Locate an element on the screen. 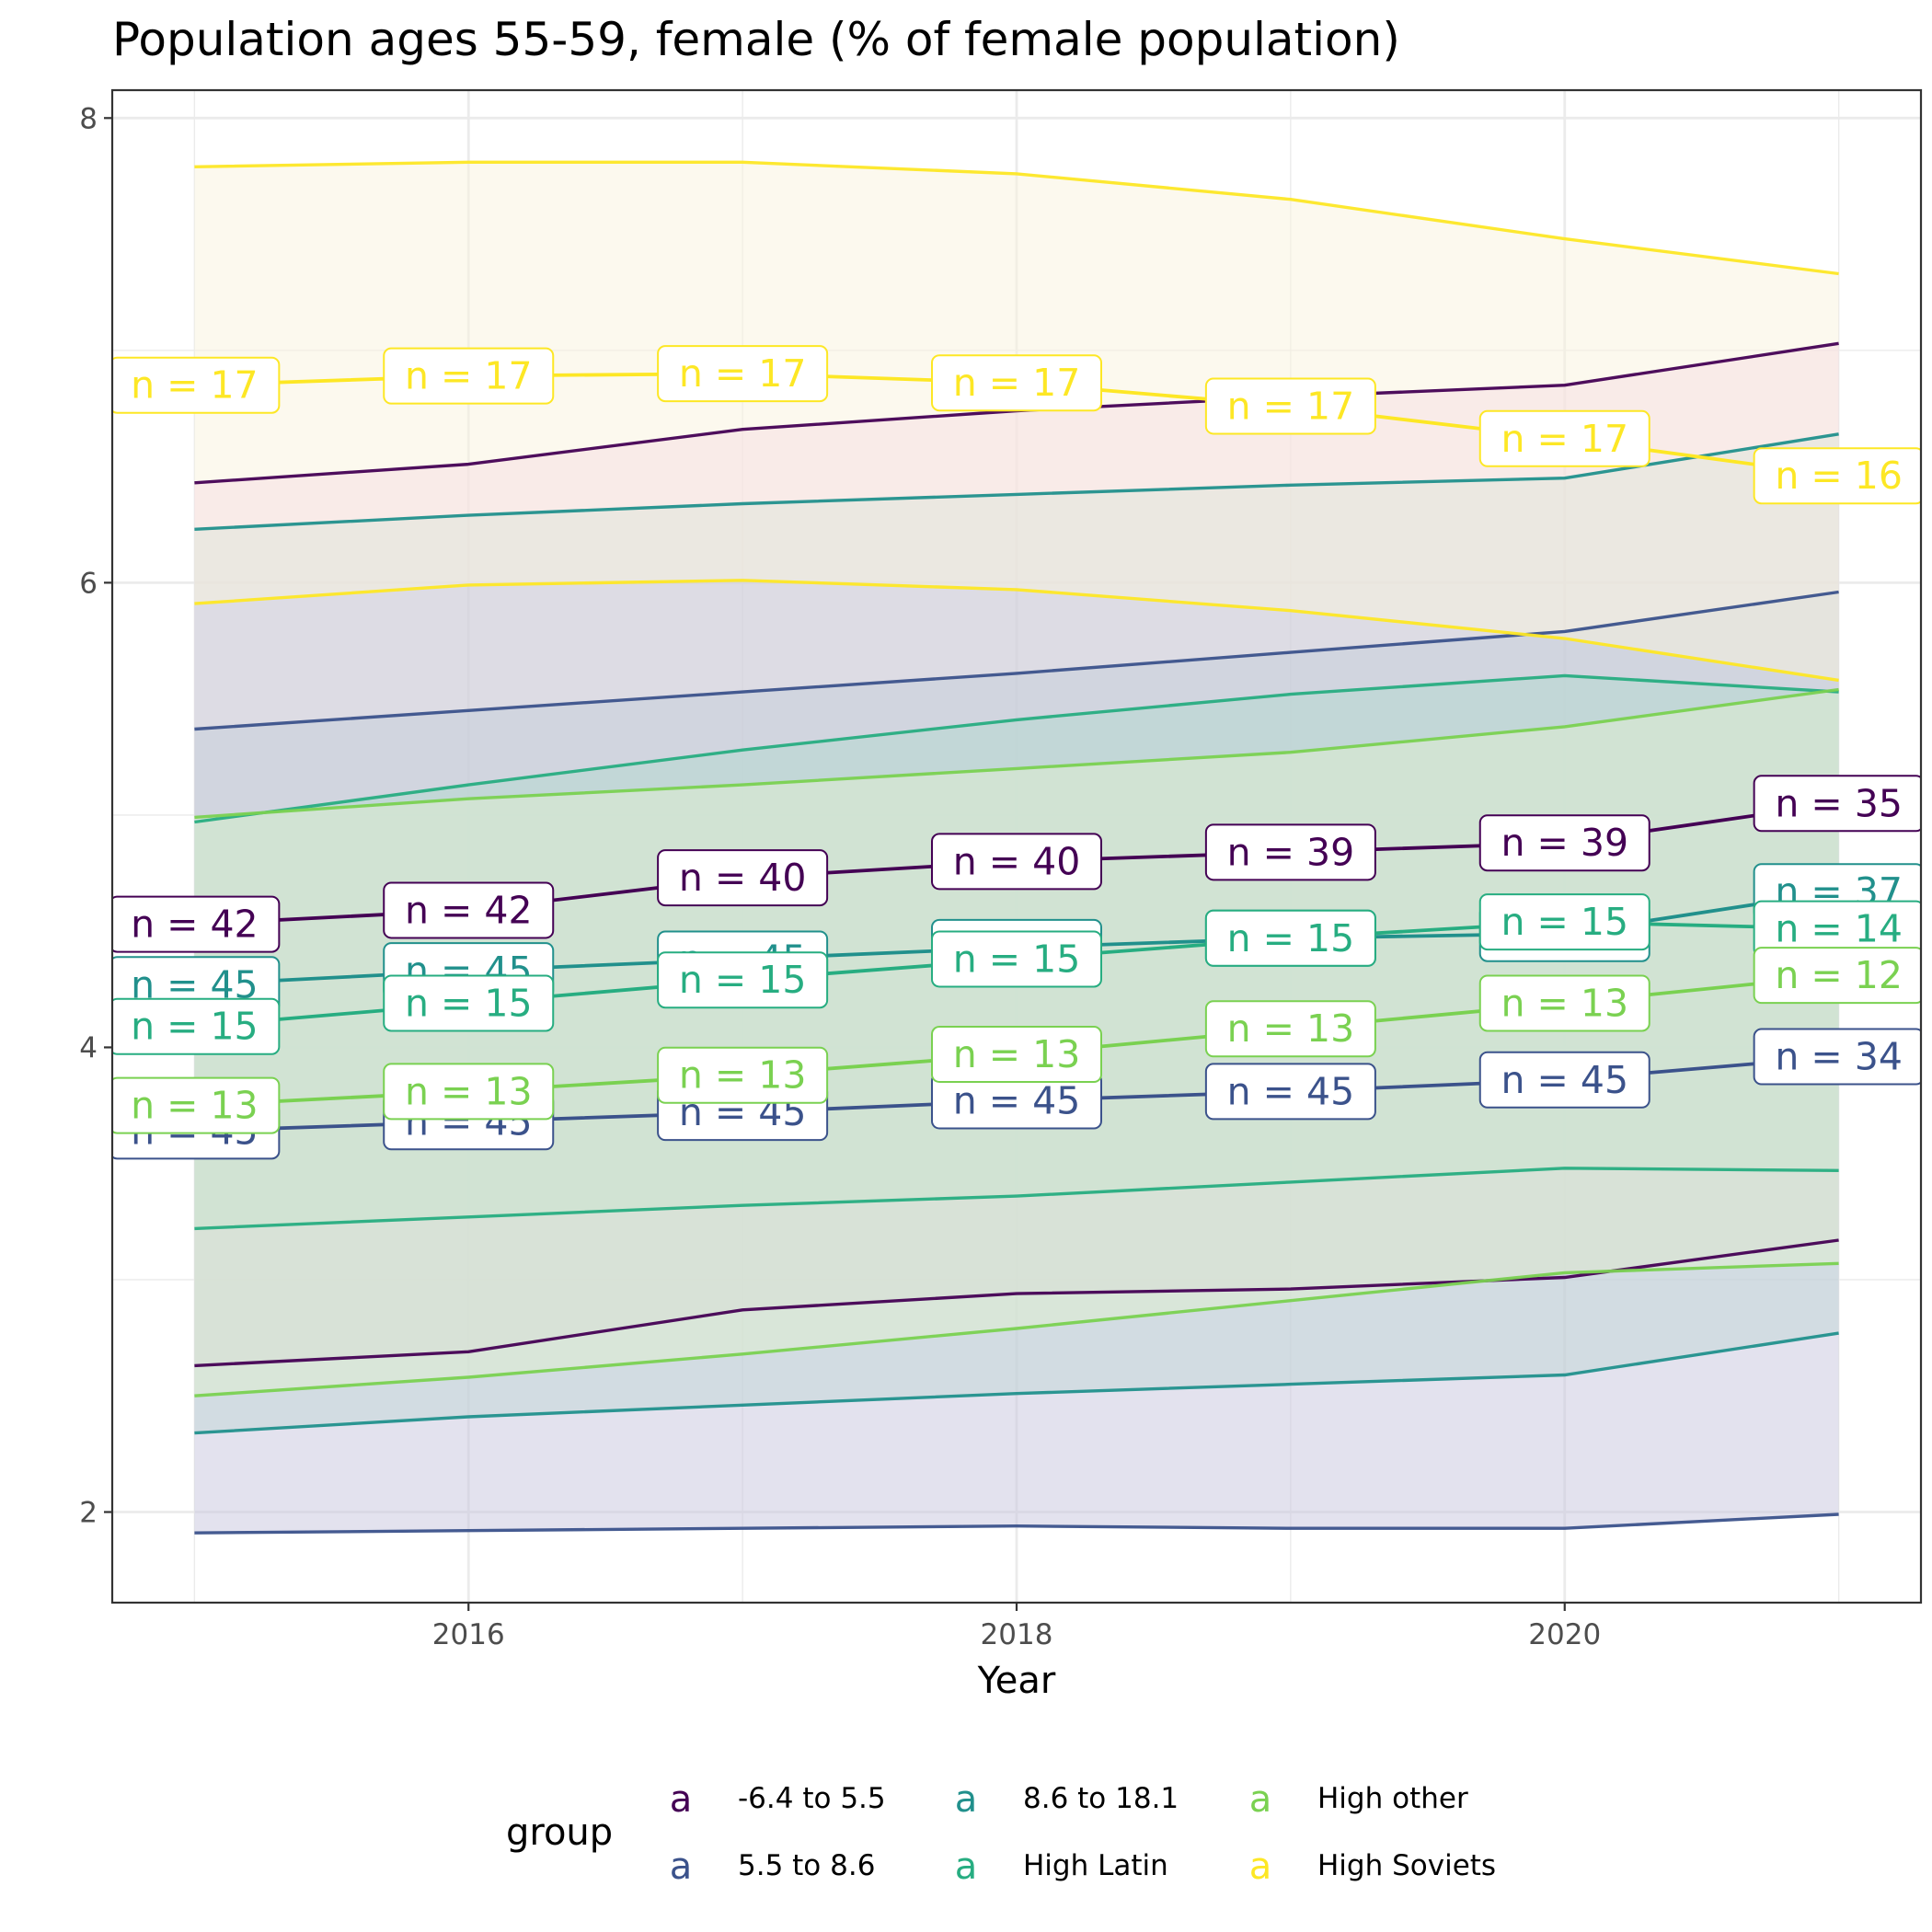 The image size is (1932, 1932). n-label-6-4-to-5-5: n = 39 is located at coordinates (1290, 852).